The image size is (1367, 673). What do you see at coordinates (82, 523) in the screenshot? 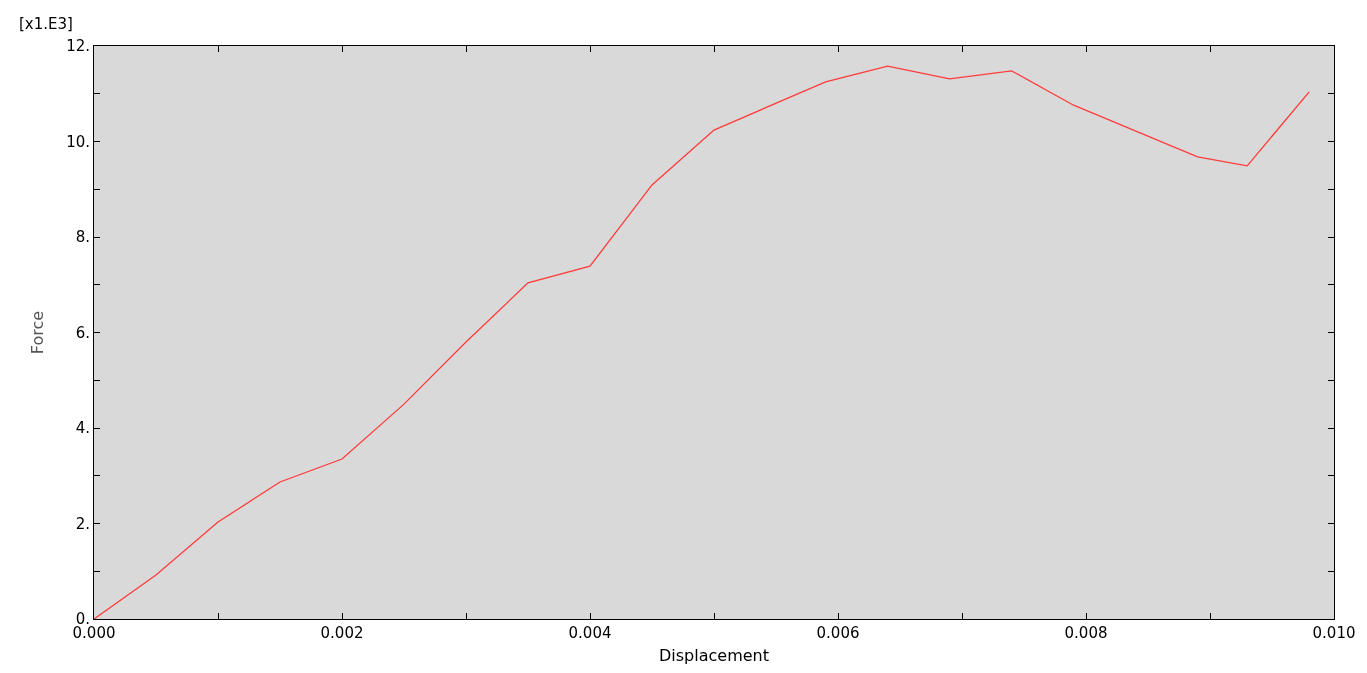
I see `y-tick-label: 2.` at bounding box center [82, 523].